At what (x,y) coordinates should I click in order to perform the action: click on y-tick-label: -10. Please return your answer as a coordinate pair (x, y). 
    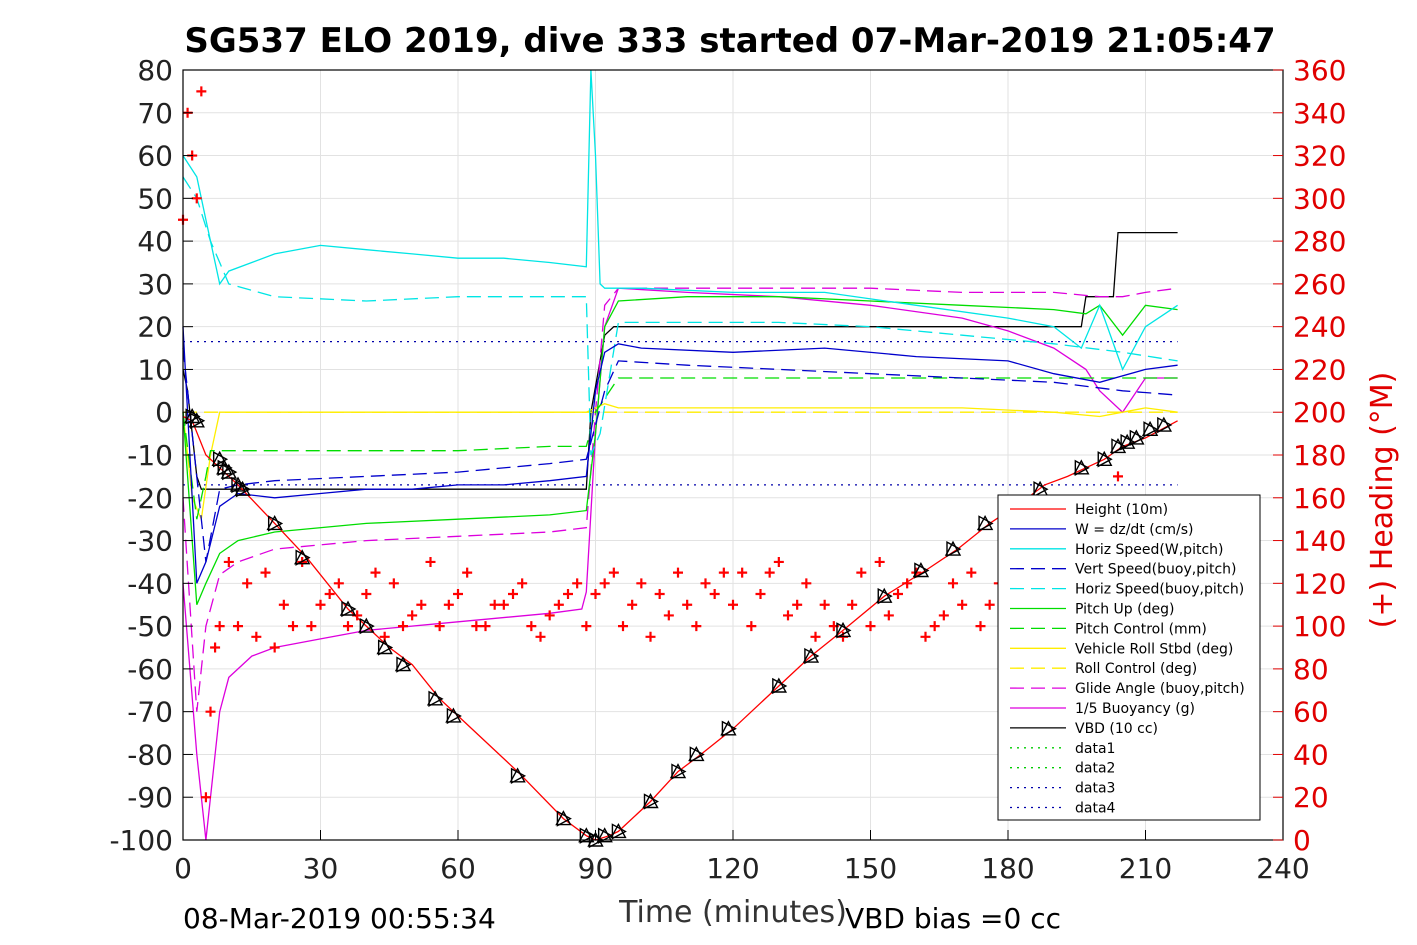
    Looking at the image, I should click on (150, 455).